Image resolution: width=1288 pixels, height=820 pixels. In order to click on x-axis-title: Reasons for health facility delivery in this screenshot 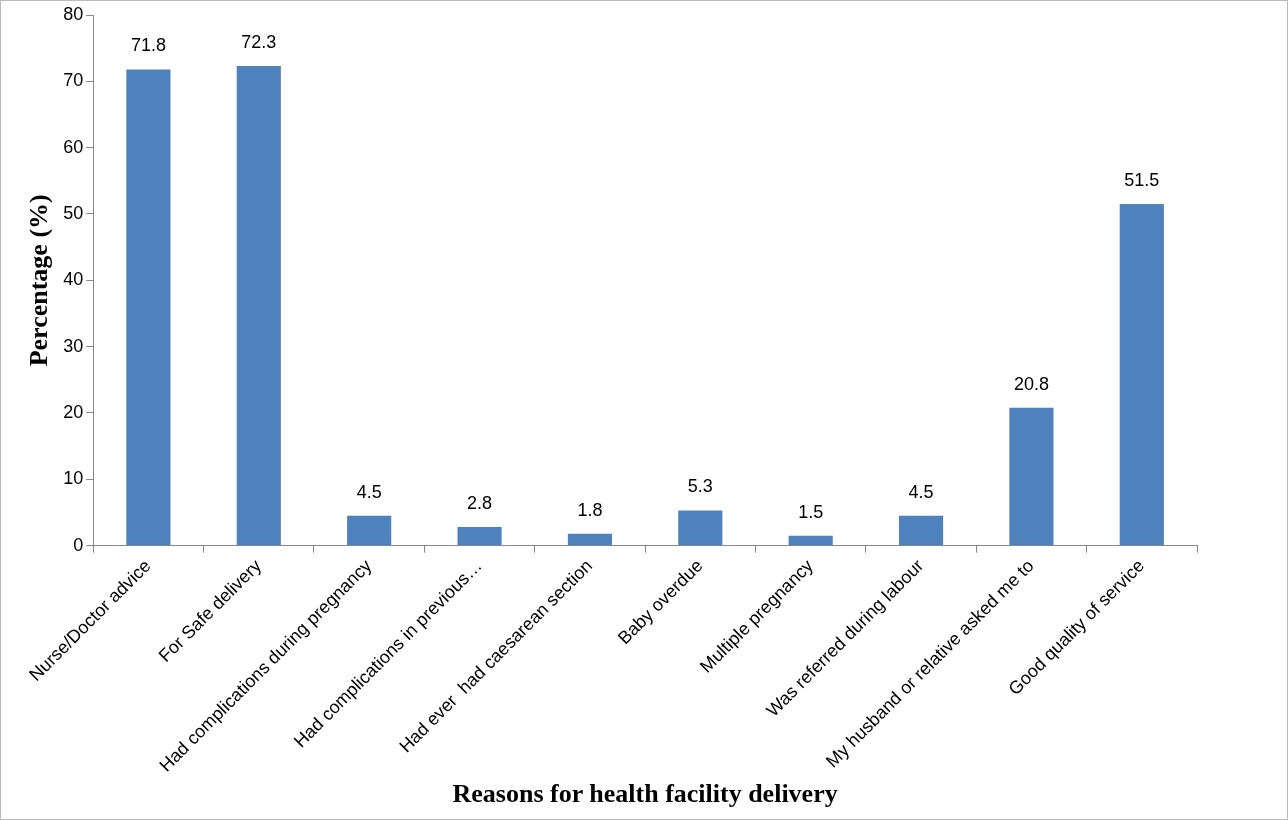, I will do `click(645, 794)`.